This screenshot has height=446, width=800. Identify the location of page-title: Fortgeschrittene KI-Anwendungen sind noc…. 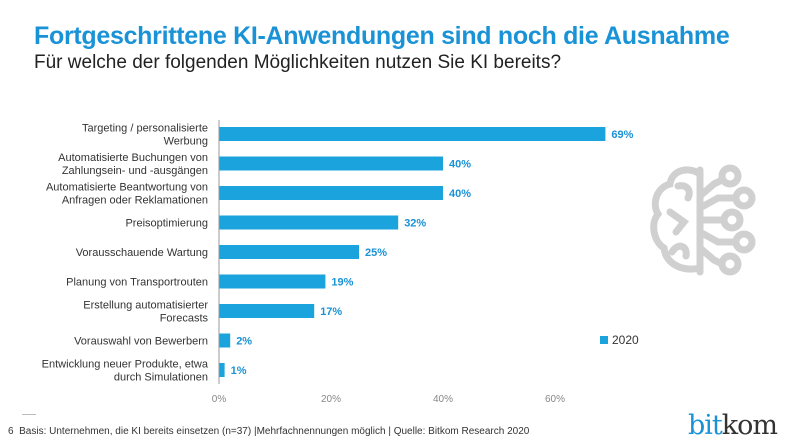
(382, 36).